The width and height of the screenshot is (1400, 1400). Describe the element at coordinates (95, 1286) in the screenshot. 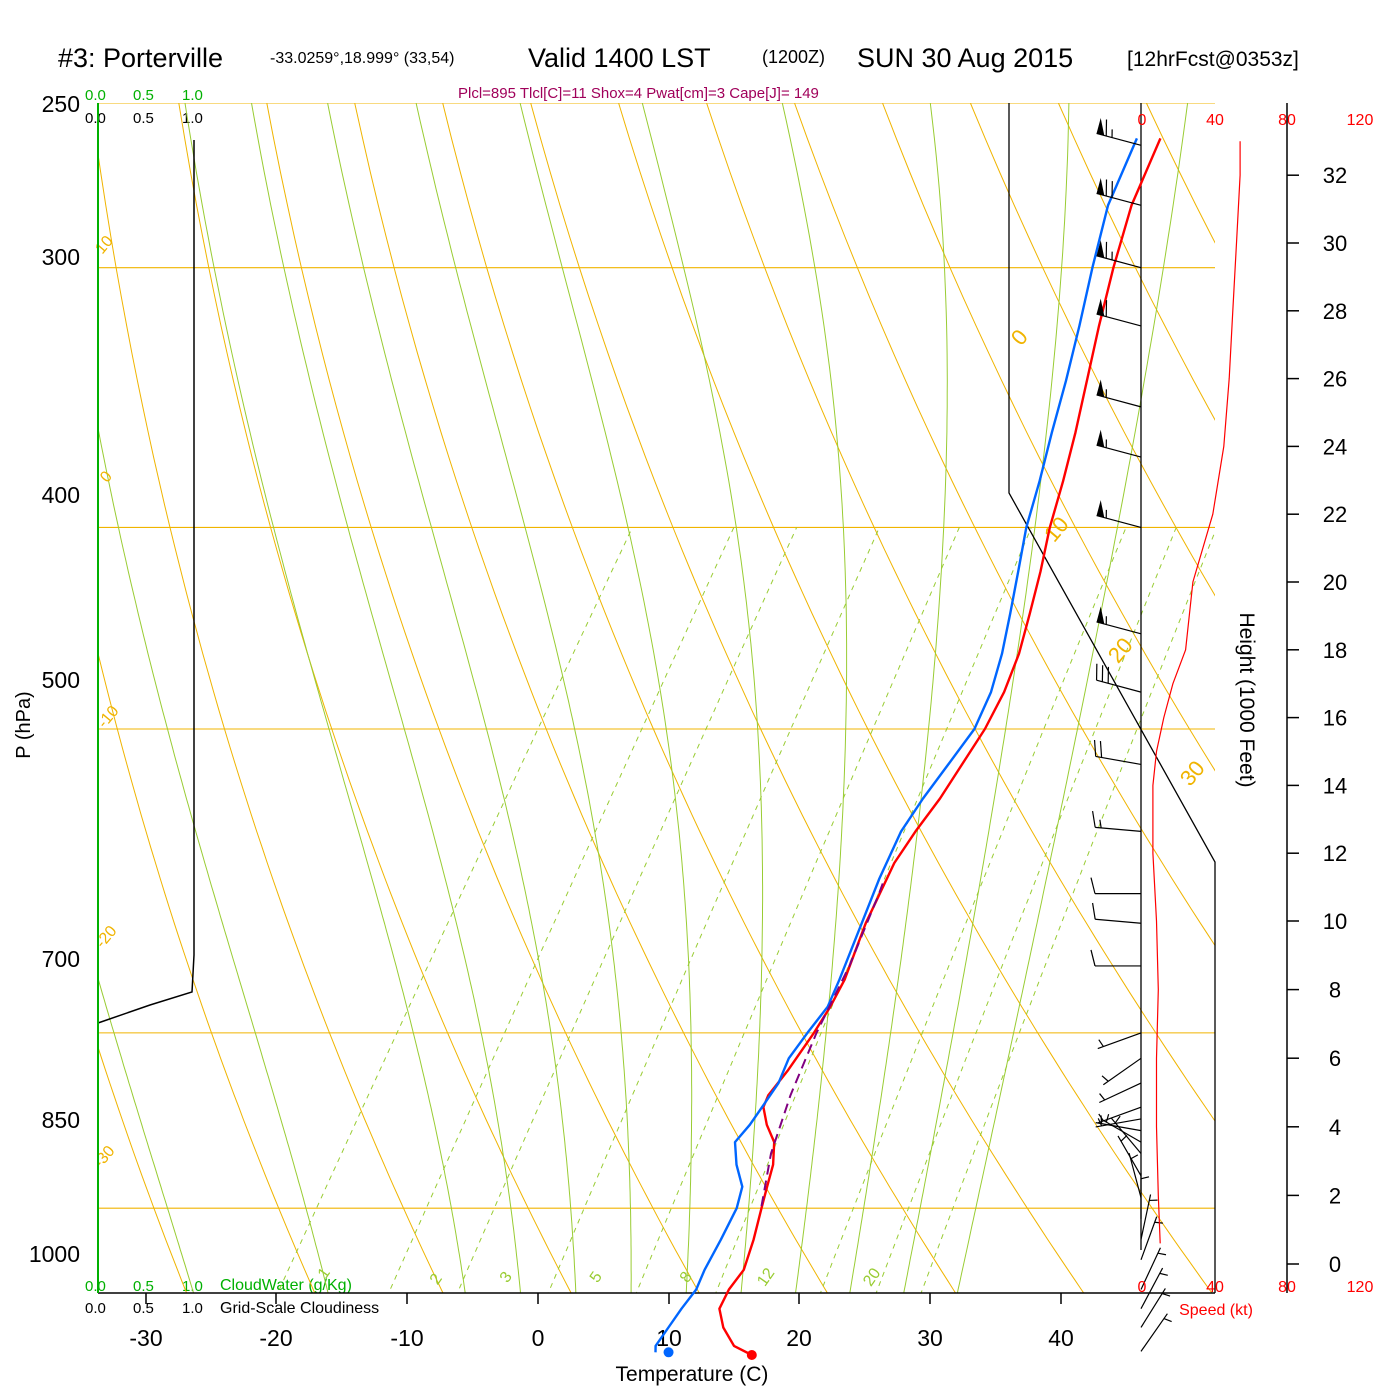

I see `cloud-tick: 0.0` at that location.